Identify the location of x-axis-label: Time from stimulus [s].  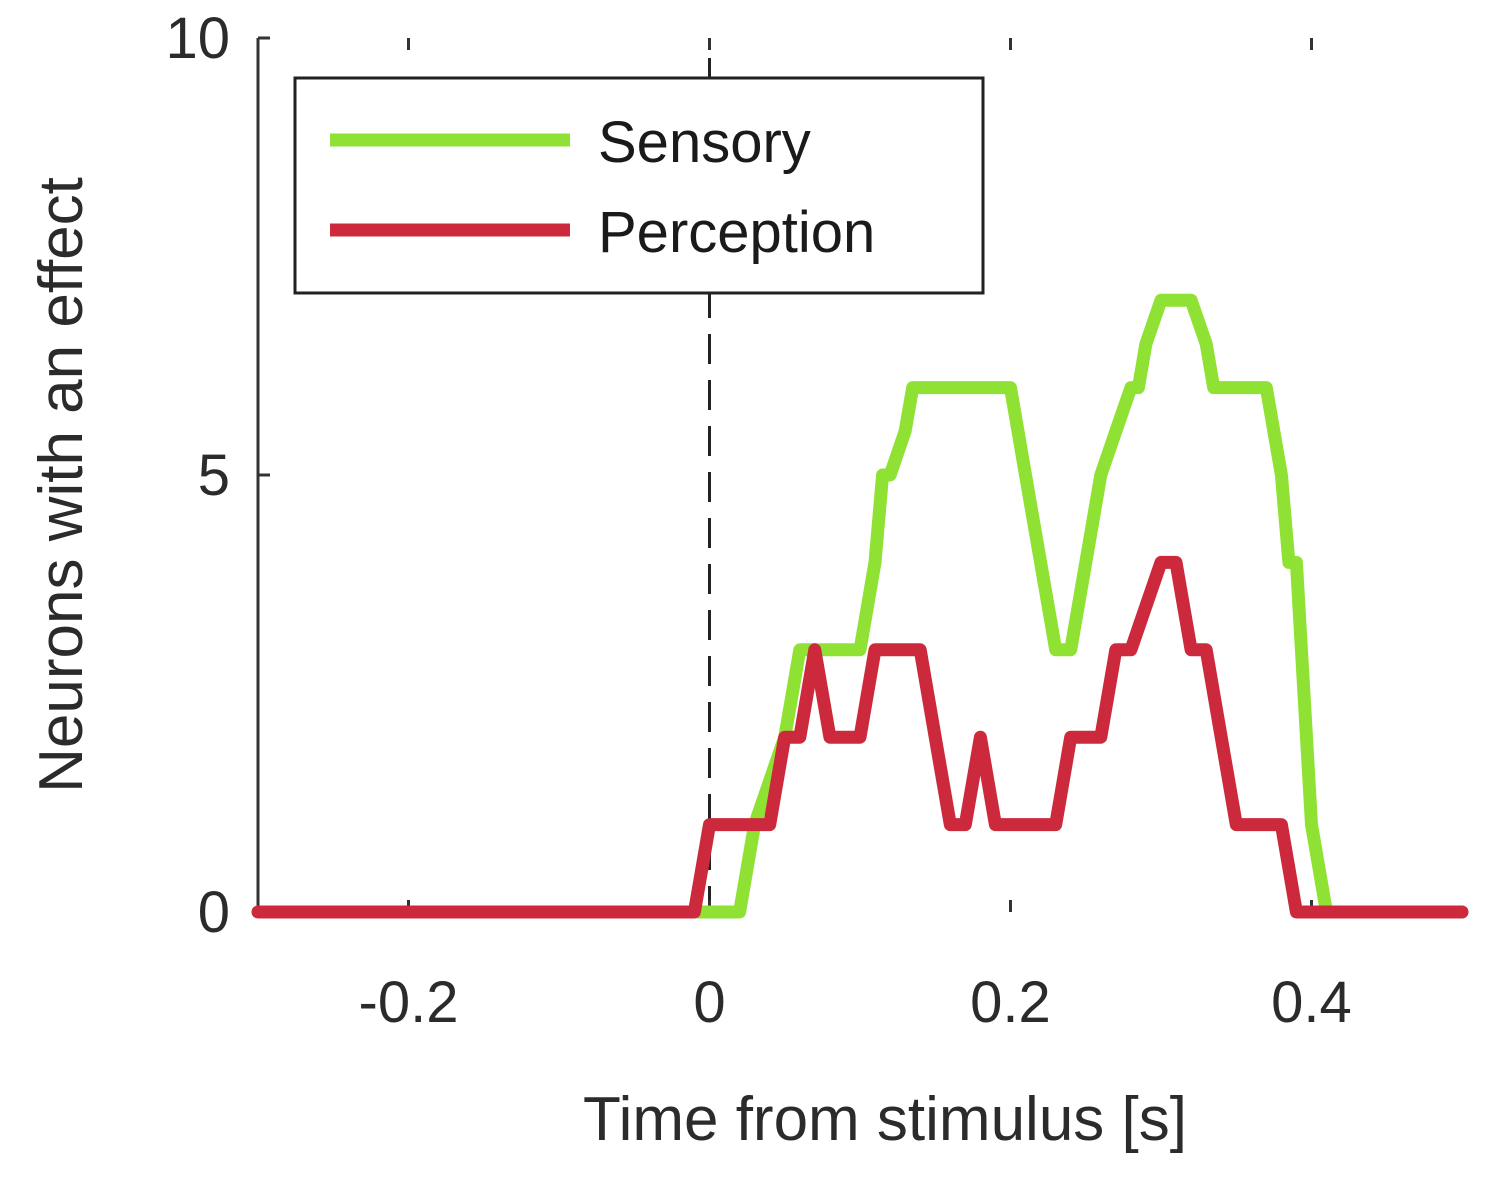
(885, 1119).